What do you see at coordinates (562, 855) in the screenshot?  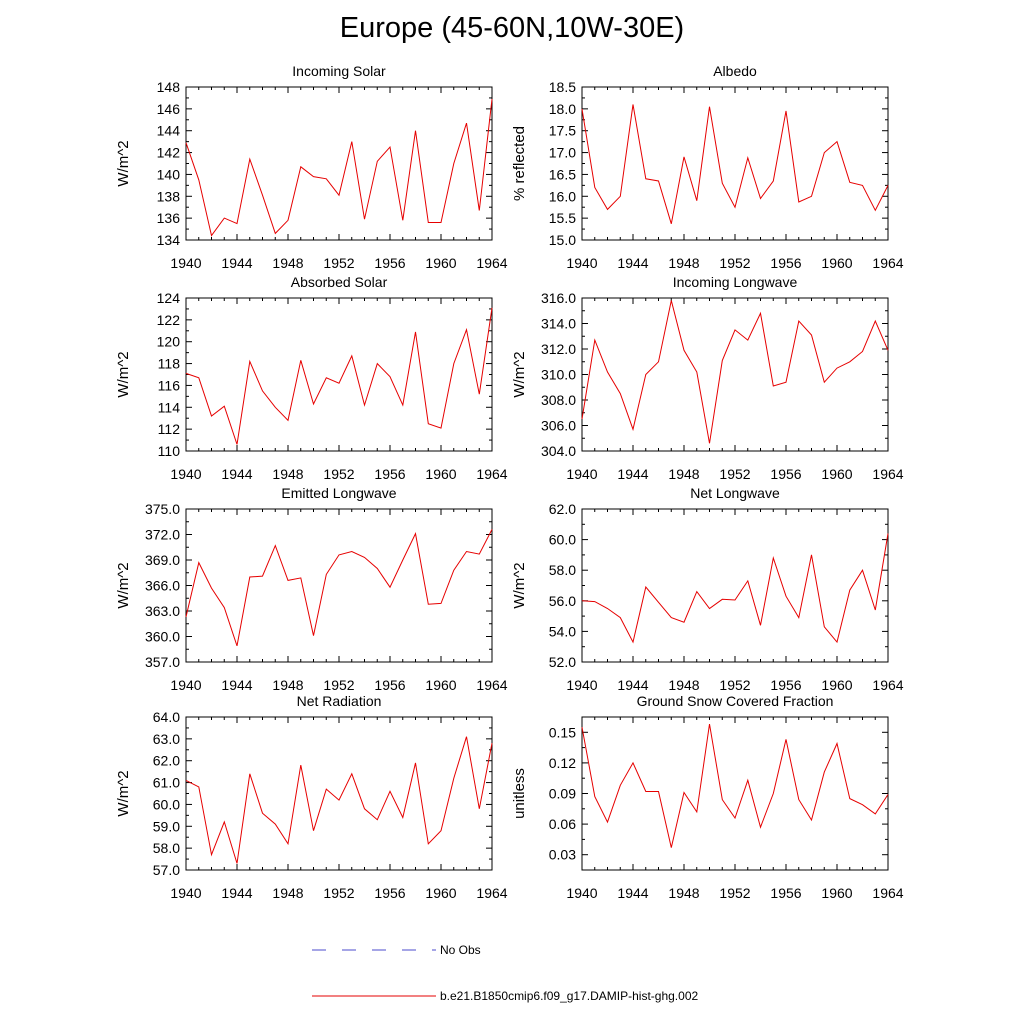 I see `y-tick-label: 0.03` at bounding box center [562, 855].